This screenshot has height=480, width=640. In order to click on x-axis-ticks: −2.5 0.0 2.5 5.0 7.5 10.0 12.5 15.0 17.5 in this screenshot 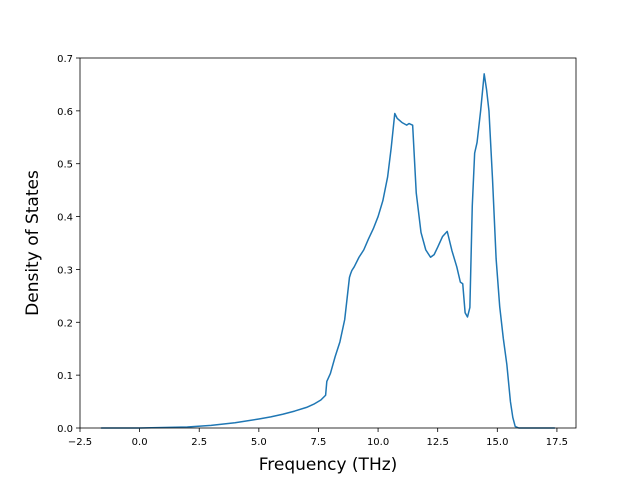, I will do `click(318, 438)`.